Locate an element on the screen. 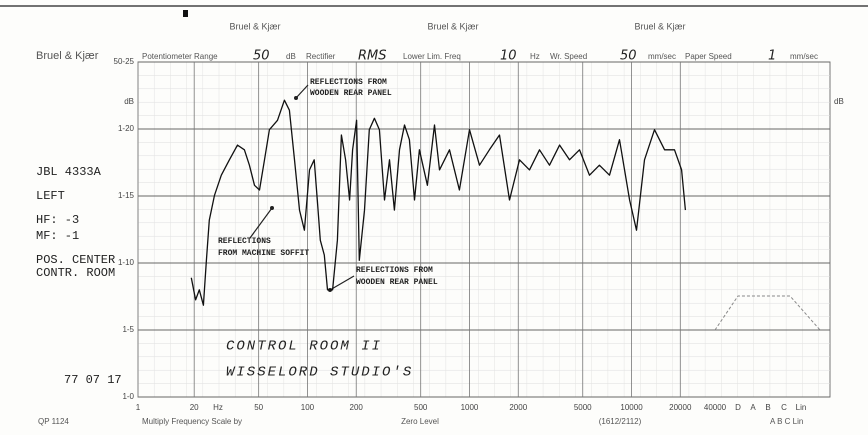  field-value: 1 is located at coordinates (772, 56).